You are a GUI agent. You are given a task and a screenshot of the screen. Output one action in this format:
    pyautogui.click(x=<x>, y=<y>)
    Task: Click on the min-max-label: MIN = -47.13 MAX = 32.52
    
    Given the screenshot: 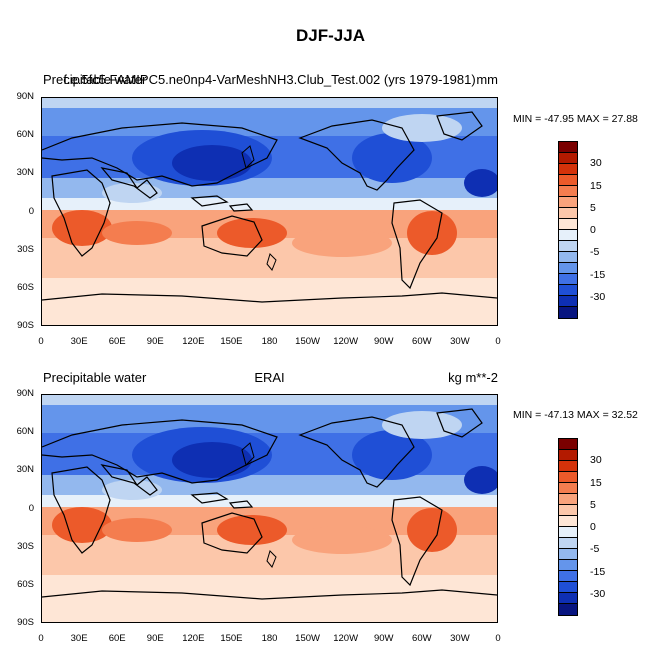 What is the action you would take?
    pyautogui.click(x=575, y=415)
    